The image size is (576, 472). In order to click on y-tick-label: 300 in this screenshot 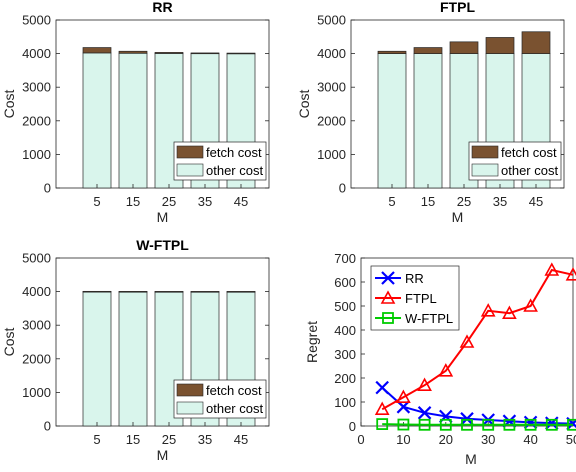, I will do `click(345, 354)`.